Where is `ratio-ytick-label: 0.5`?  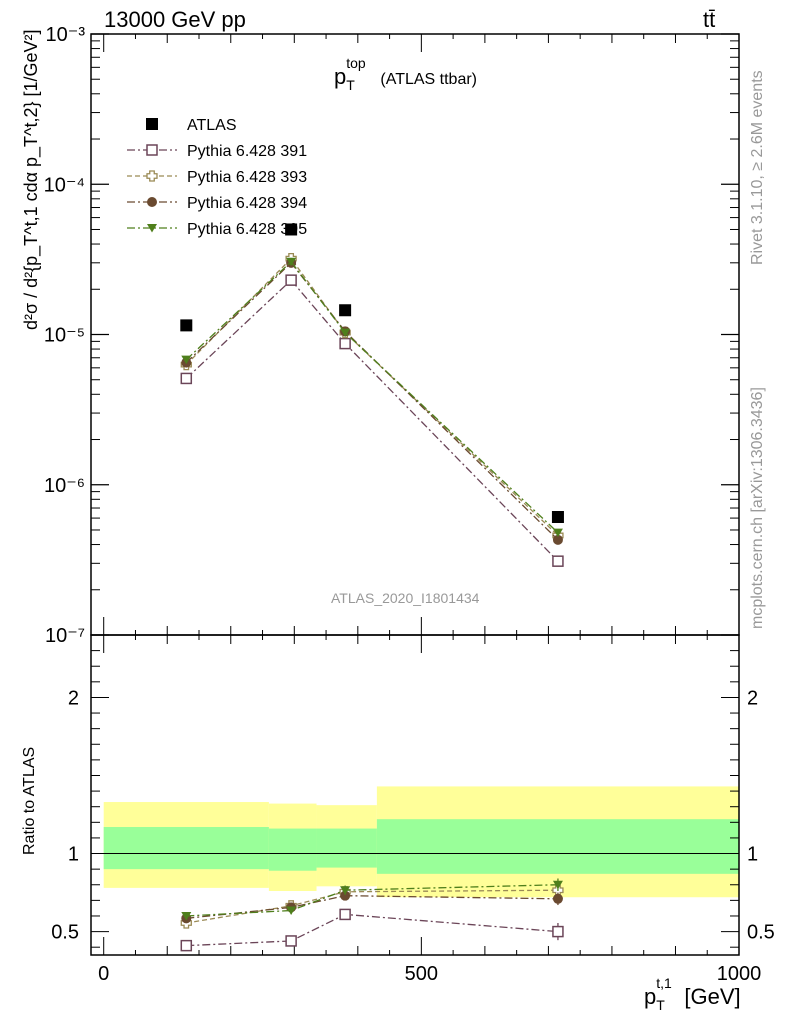 ratio-ytick-label: 0.5 is located at coordinates (65, 933).